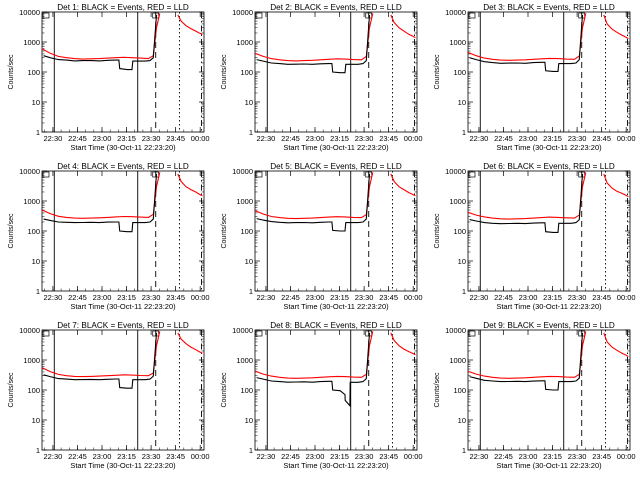 Image resolution: width=640 pixels, height=480 pixels. I want to click on panel-title: Det 3: BLACK = Events, RED = LLD, so click(549, 7).